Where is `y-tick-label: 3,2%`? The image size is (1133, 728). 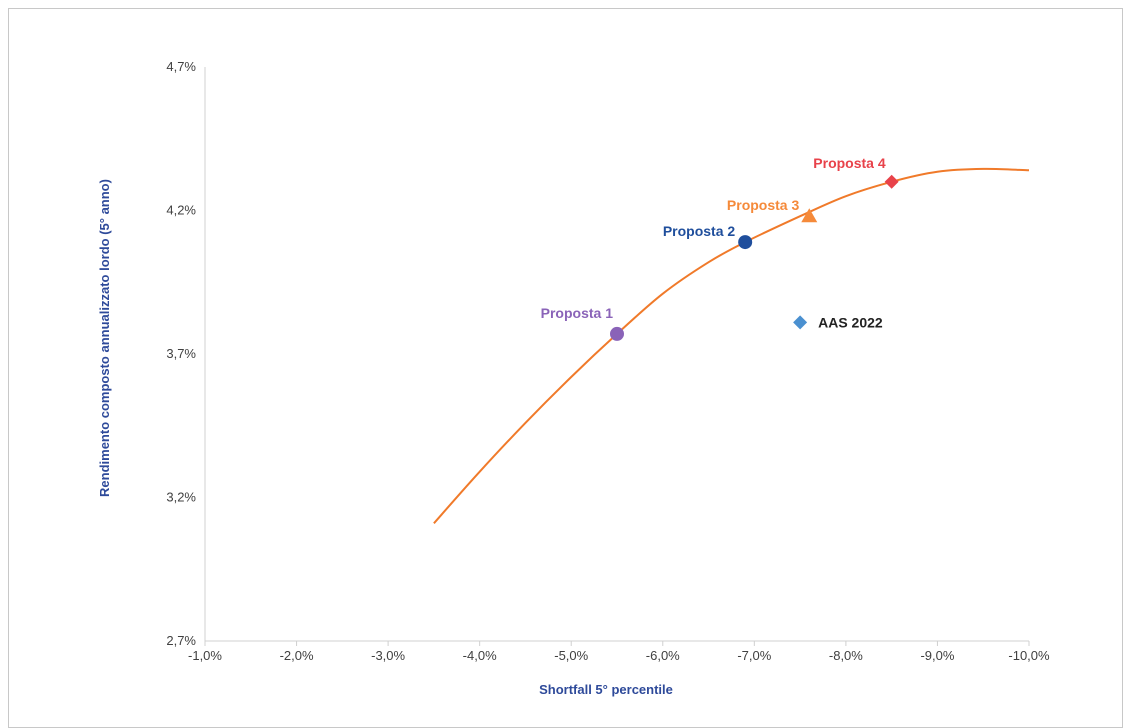
y-tick-label: 3,2% is located at coordinates (181, 497).